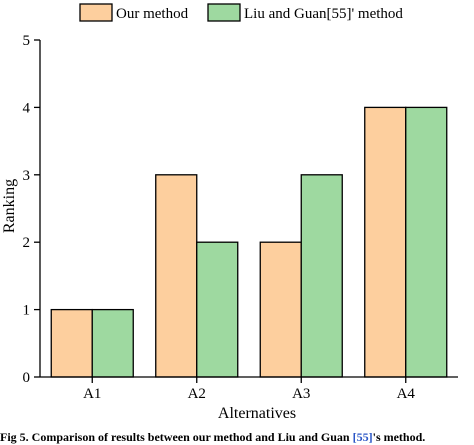  I want to click on caption-reference-link: [55], so click(362, 437).